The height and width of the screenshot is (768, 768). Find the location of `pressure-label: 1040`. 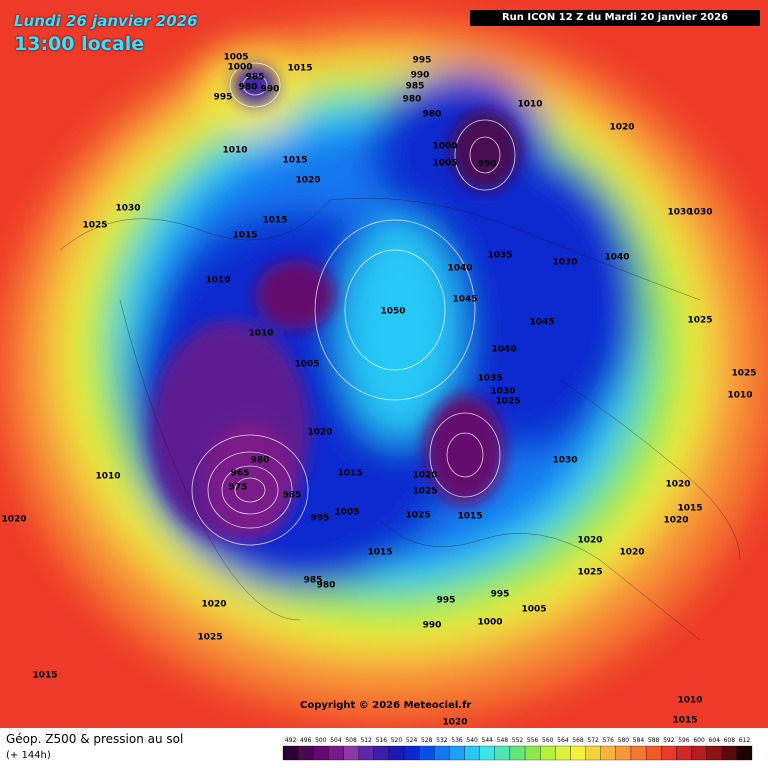

pressure-label: 1040 is located at coordinates (459, 269).